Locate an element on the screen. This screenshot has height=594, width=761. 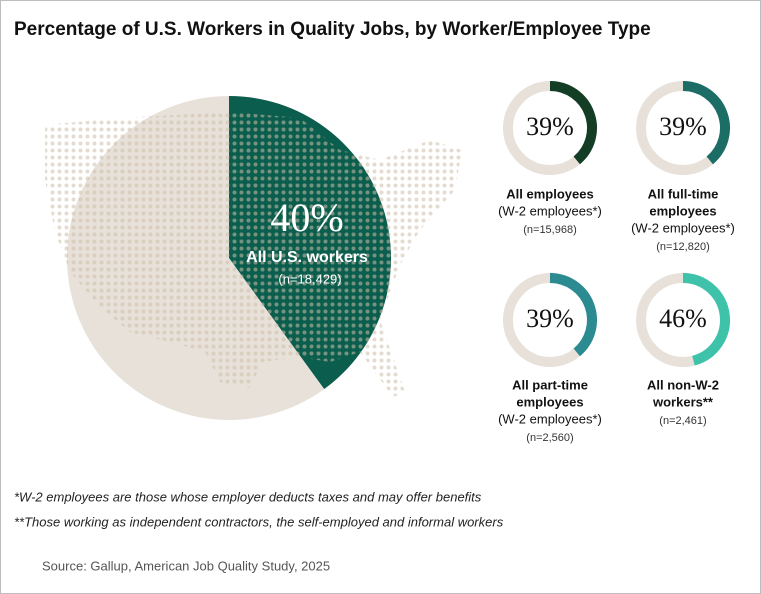
donut-n: (n=15,968) is located at coordinates (550, 230).